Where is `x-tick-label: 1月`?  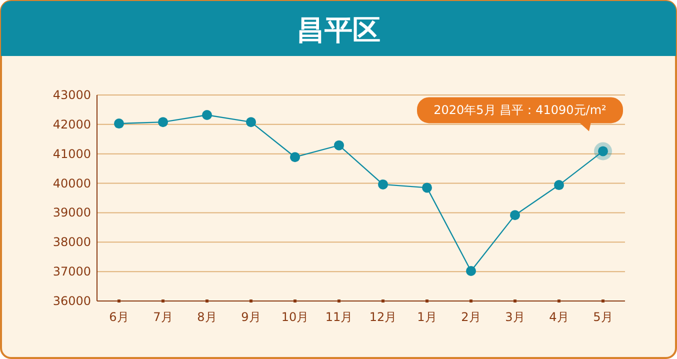
x-tick-label: 1月 is located at coordinates (427, 317).